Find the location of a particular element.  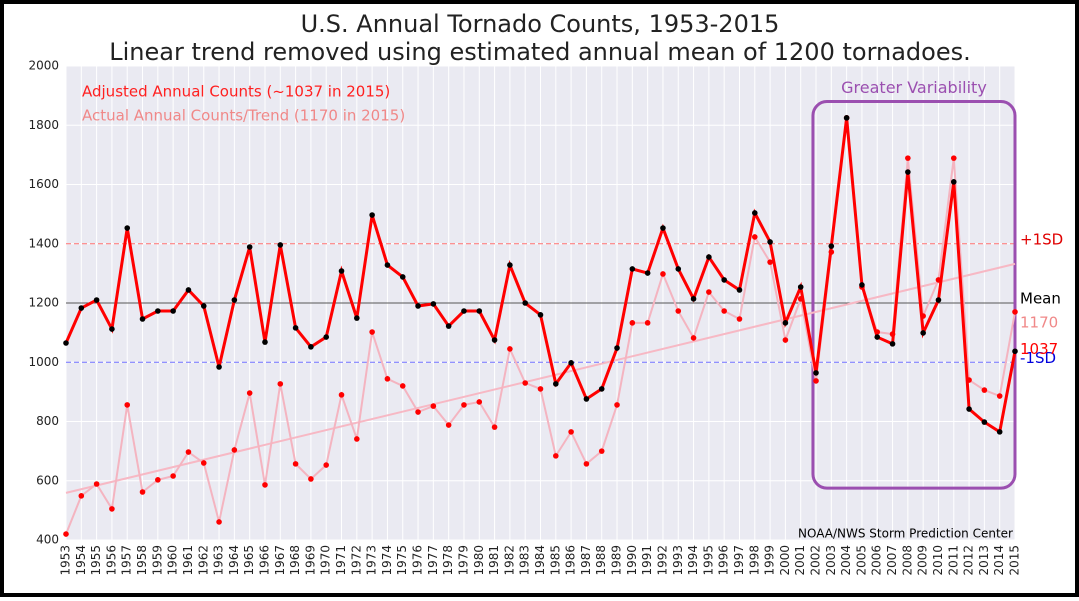

x-tick-label: 1990 is located at coordinates (632, 560).